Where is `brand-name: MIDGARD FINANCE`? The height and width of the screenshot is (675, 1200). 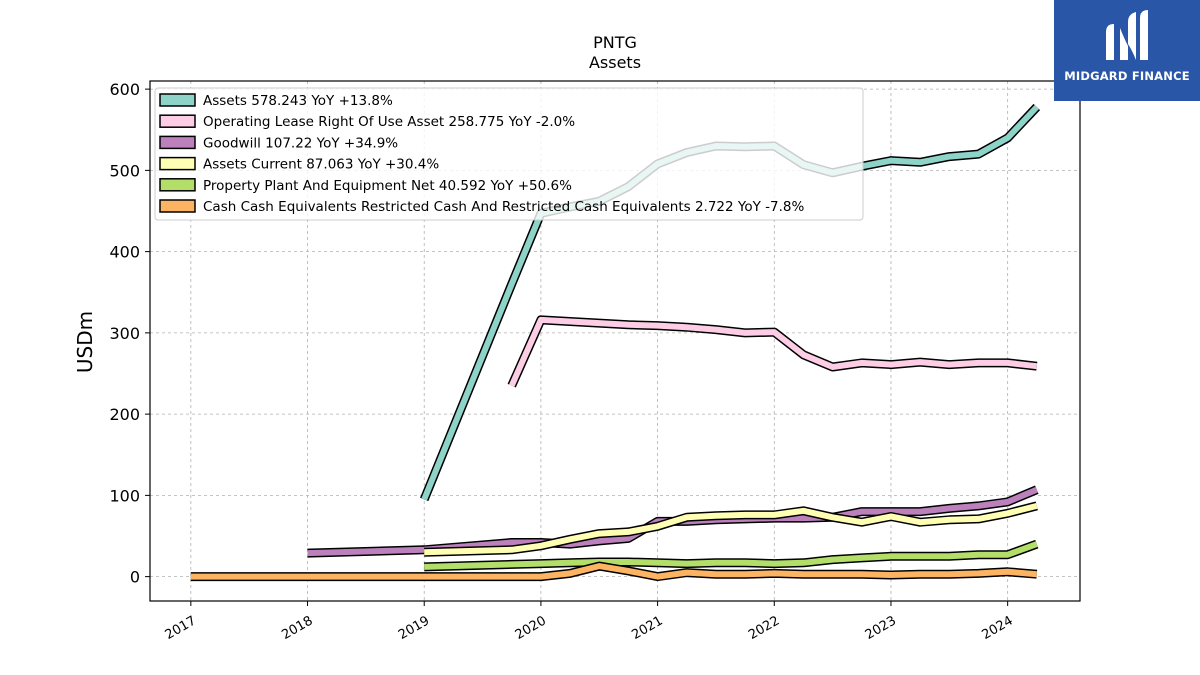 brand-name: MIDGARD FINANCE is located at coordinates (1127, 76).